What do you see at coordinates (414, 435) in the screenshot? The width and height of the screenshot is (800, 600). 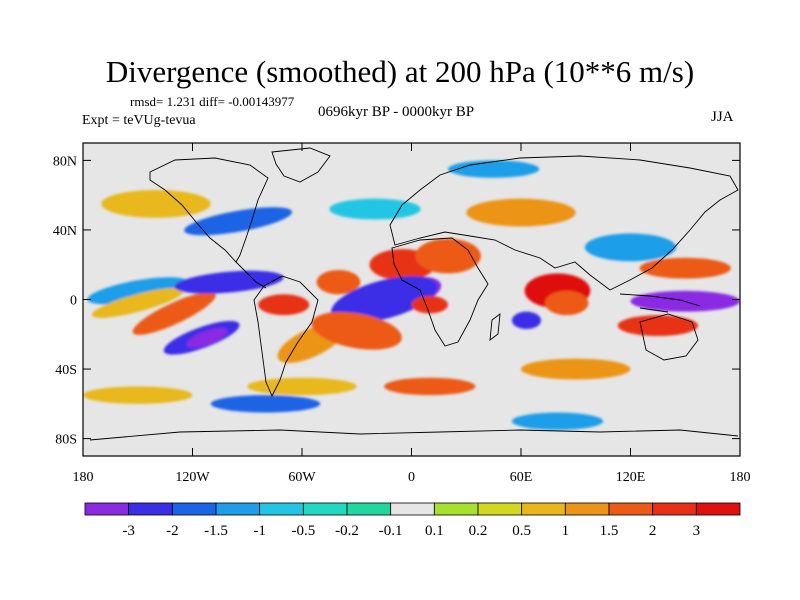 I see `coastline-antarctica` at bounding box center [414, 435].